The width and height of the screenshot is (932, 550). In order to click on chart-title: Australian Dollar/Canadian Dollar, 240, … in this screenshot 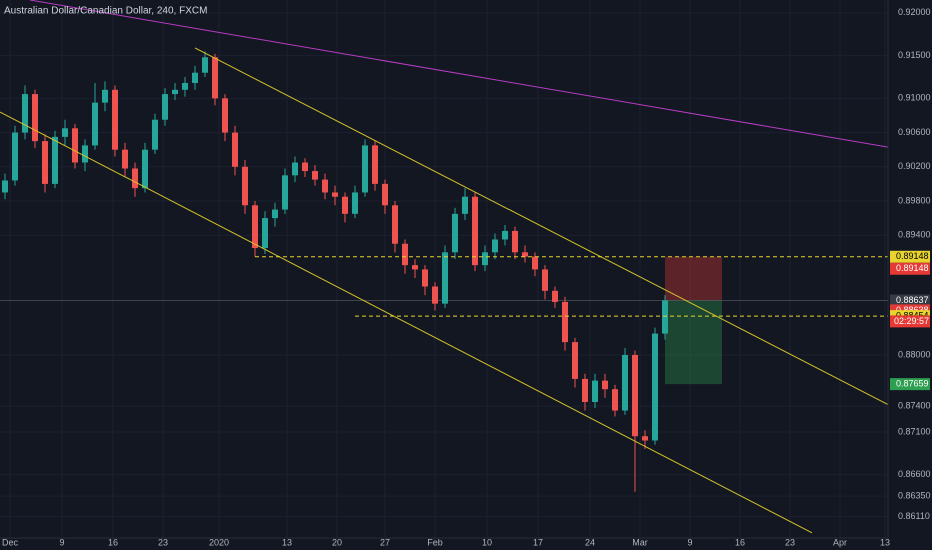, I will do `click(105, 11)`.